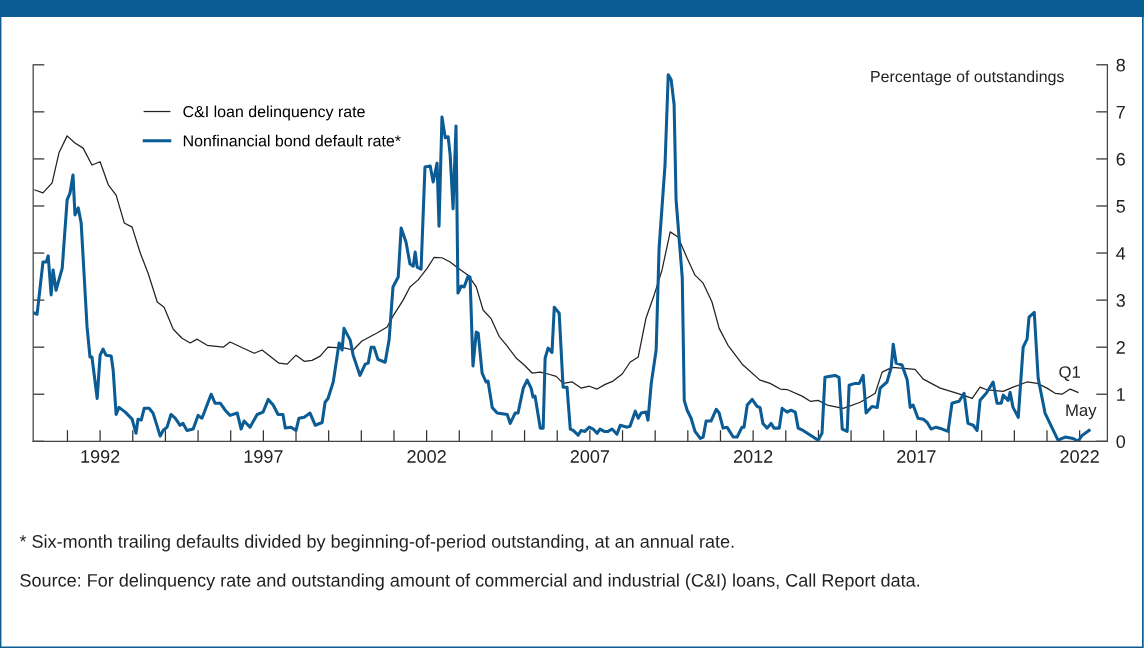  Describe the element at coordinates (916, 456) in the screenshot. I see `x-tick-label: 2017` at that location.